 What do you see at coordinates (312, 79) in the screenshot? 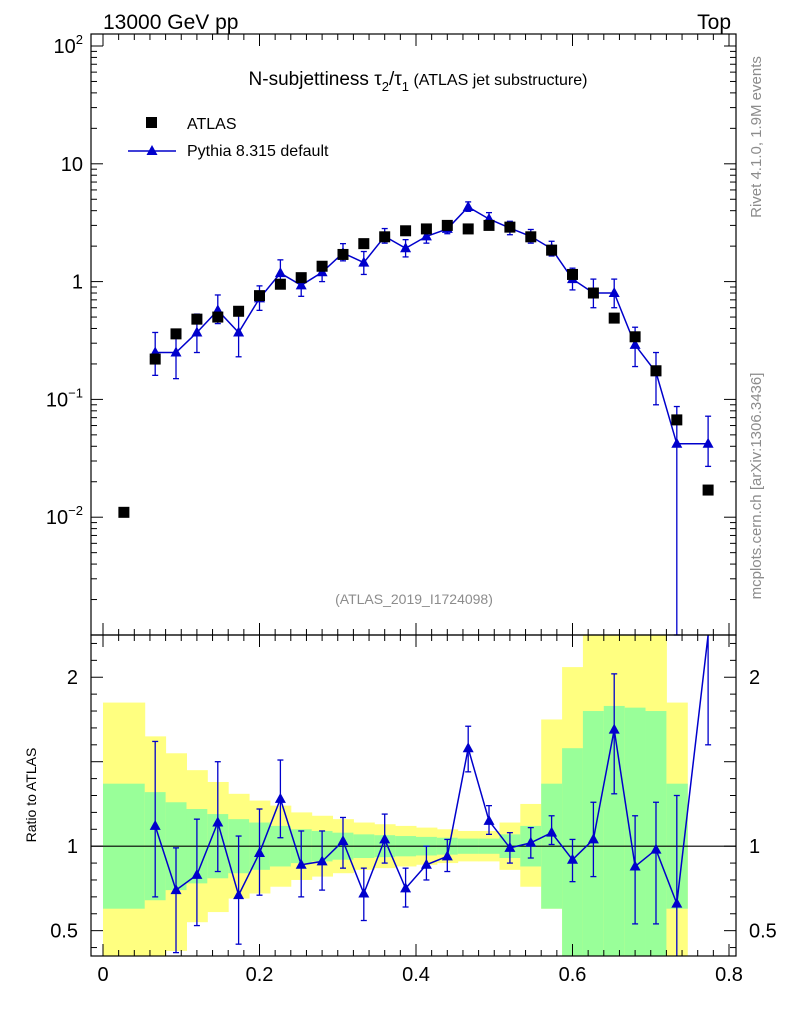
I see `title-main: N-subjettiness` at bounding box center [312, 79].